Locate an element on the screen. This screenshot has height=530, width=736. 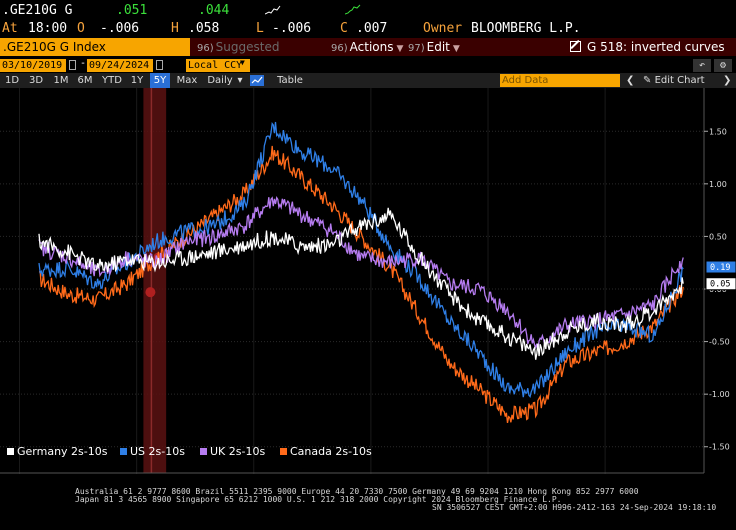
sparkline-intraday-icon is located at coordinates (353, 9).